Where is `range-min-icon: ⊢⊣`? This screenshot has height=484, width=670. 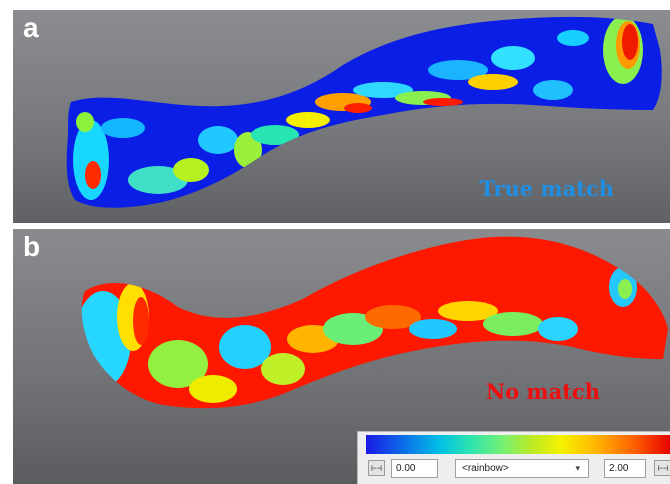
range-min-icon: ⊢⊣ is located at coordinates (376, 468).